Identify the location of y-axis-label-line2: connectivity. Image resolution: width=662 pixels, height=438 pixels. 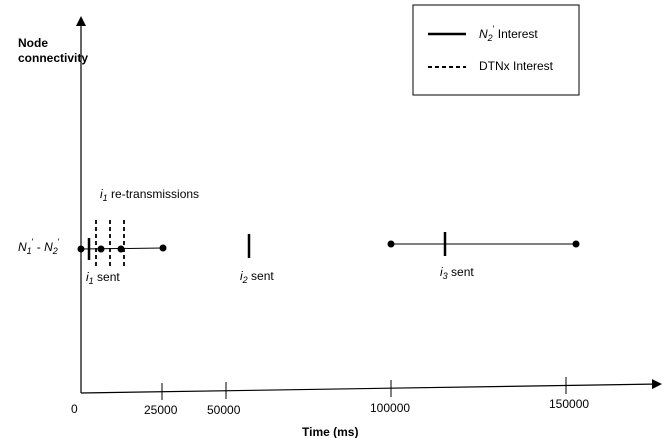
(53, 58).